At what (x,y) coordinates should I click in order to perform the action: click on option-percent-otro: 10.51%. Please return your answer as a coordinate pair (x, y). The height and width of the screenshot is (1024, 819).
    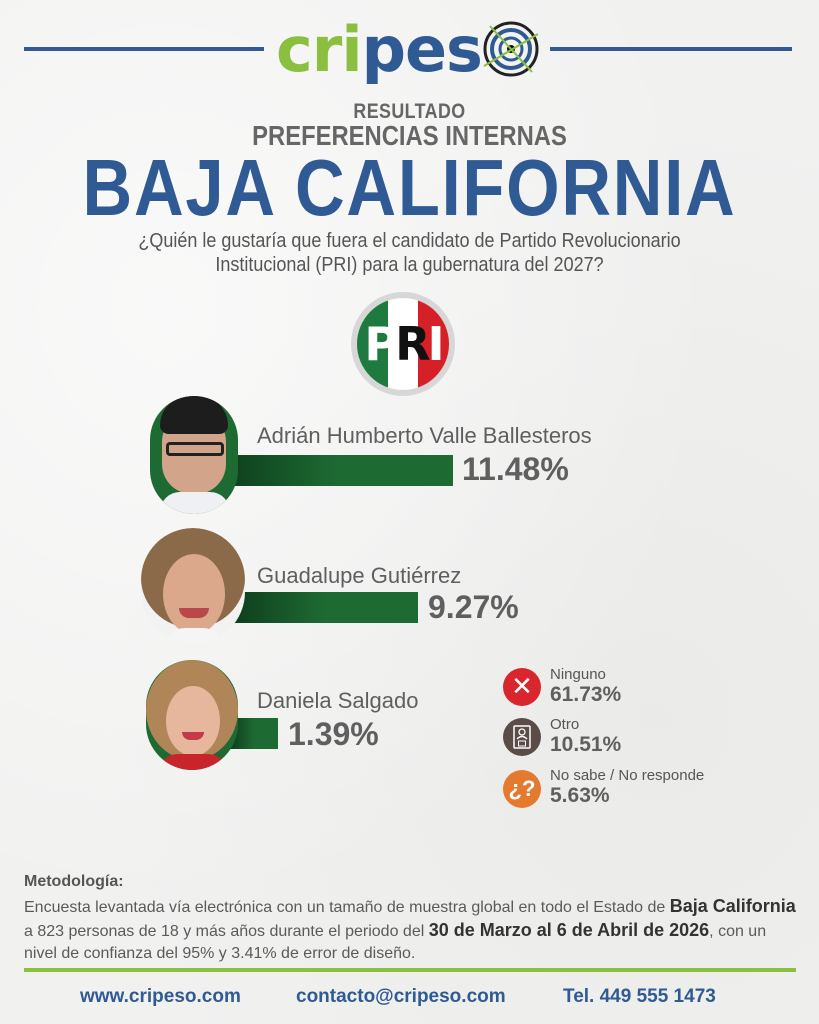
    Looking at the image, I should click on (586, 744).